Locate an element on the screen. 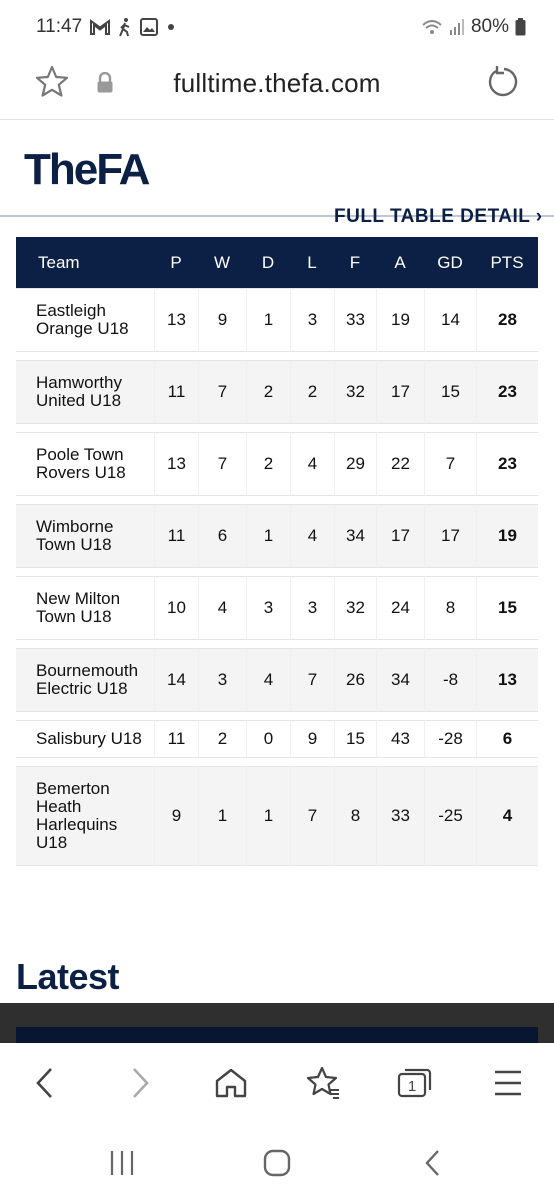 The width and height of the screenshot is (554, 1200). table-row: Bournemouth Electric U18 14 3 4 7 26 34 -8 13 is located at coordinates (277, 680).